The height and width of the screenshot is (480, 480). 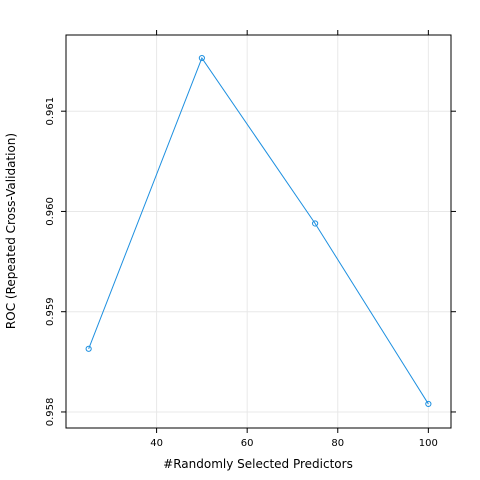 What do you see at coordinates (258, 464) in the screenshot?
I see `x-axis-label: #Randomly Selected Predictors` at bounding box center [258, 464].